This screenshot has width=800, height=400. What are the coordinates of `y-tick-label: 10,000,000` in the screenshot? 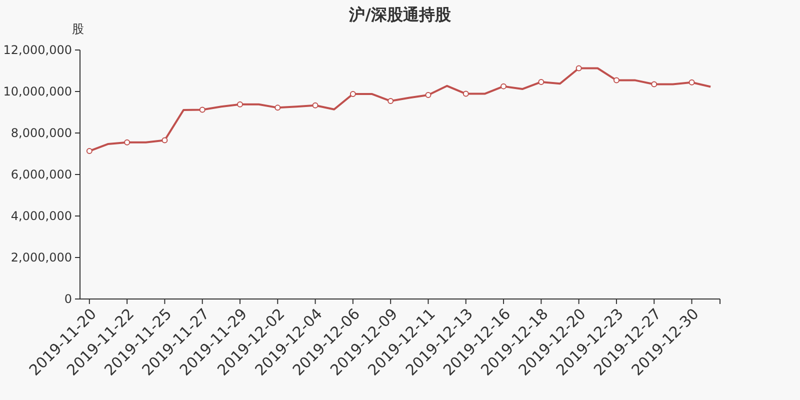 It's located at (37, 91).